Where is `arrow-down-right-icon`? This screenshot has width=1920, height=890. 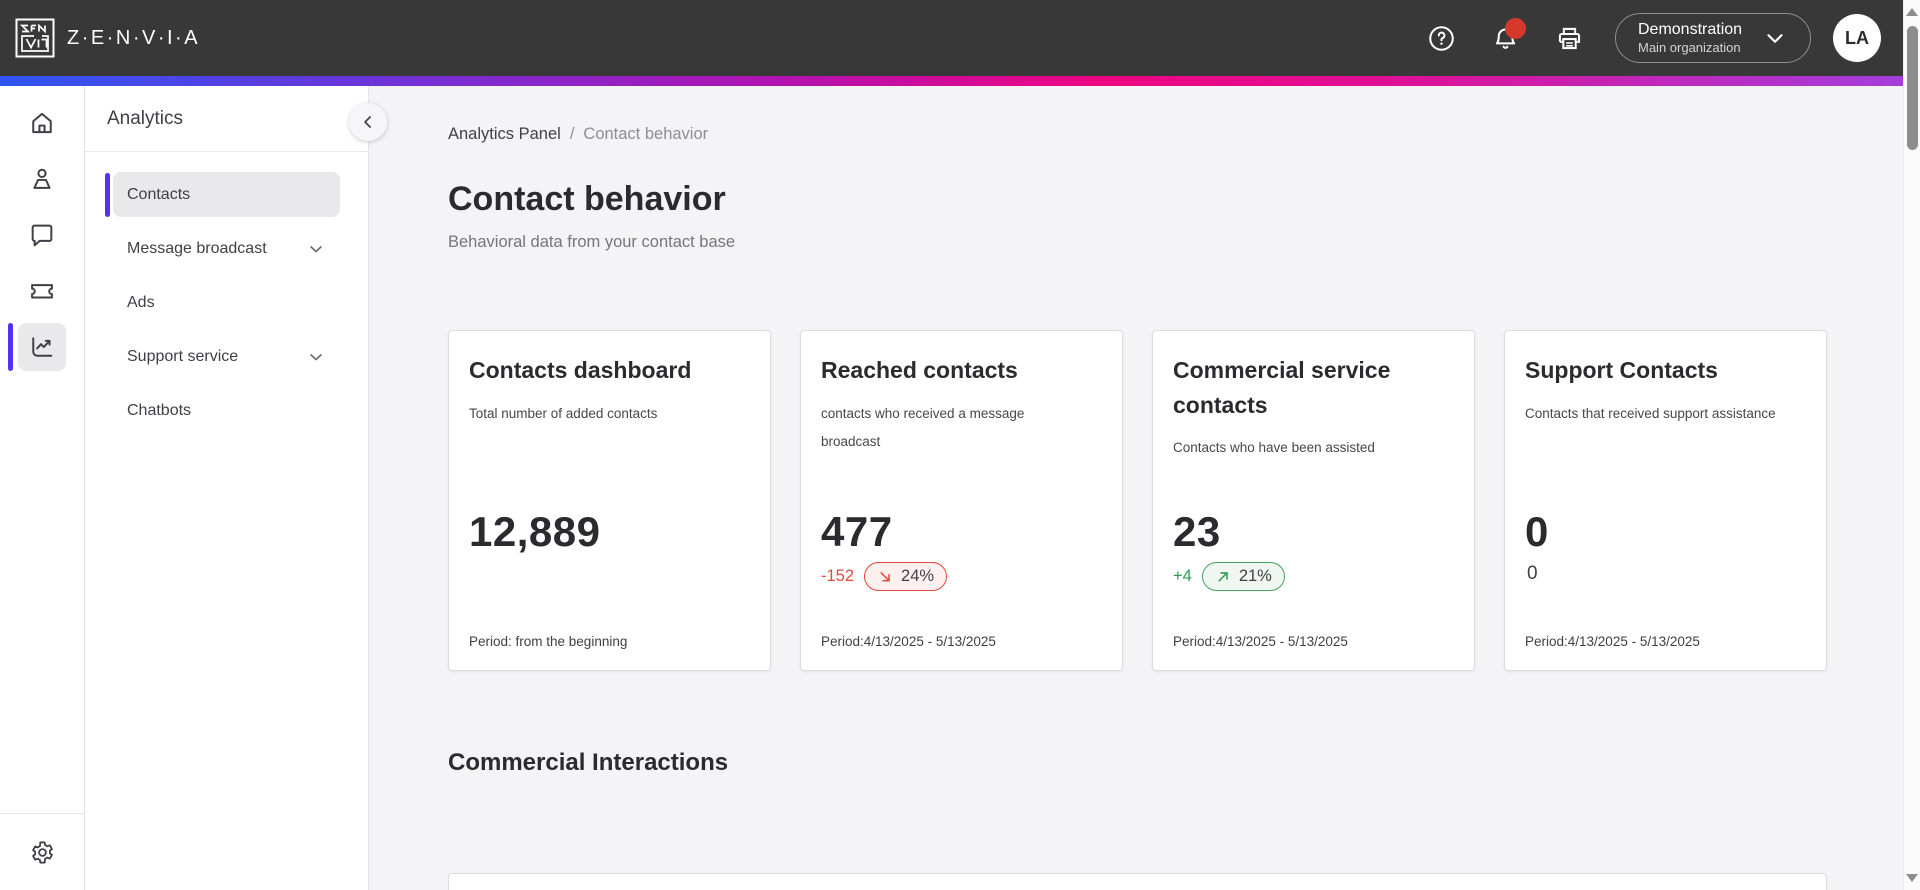 arrow-down-right-icon is located at coordinates (885, 576).